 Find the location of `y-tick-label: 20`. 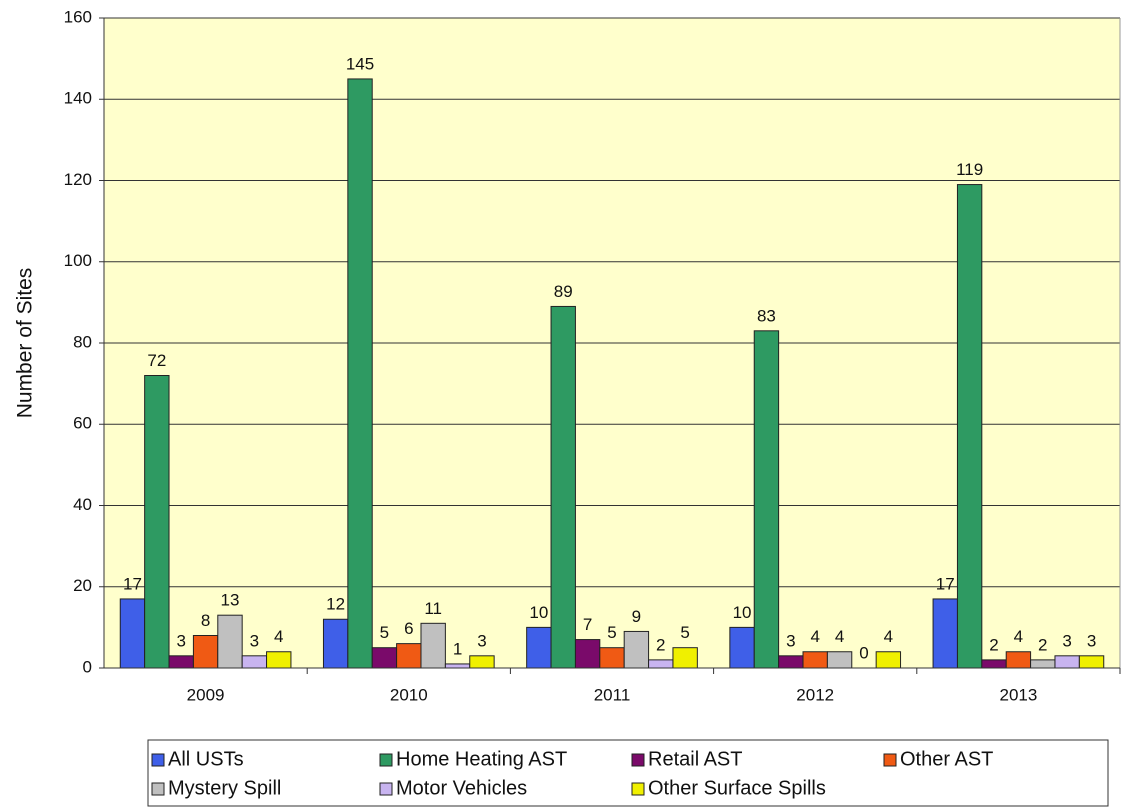

y-tick-label: 20 is located at coordinates (82, 585).